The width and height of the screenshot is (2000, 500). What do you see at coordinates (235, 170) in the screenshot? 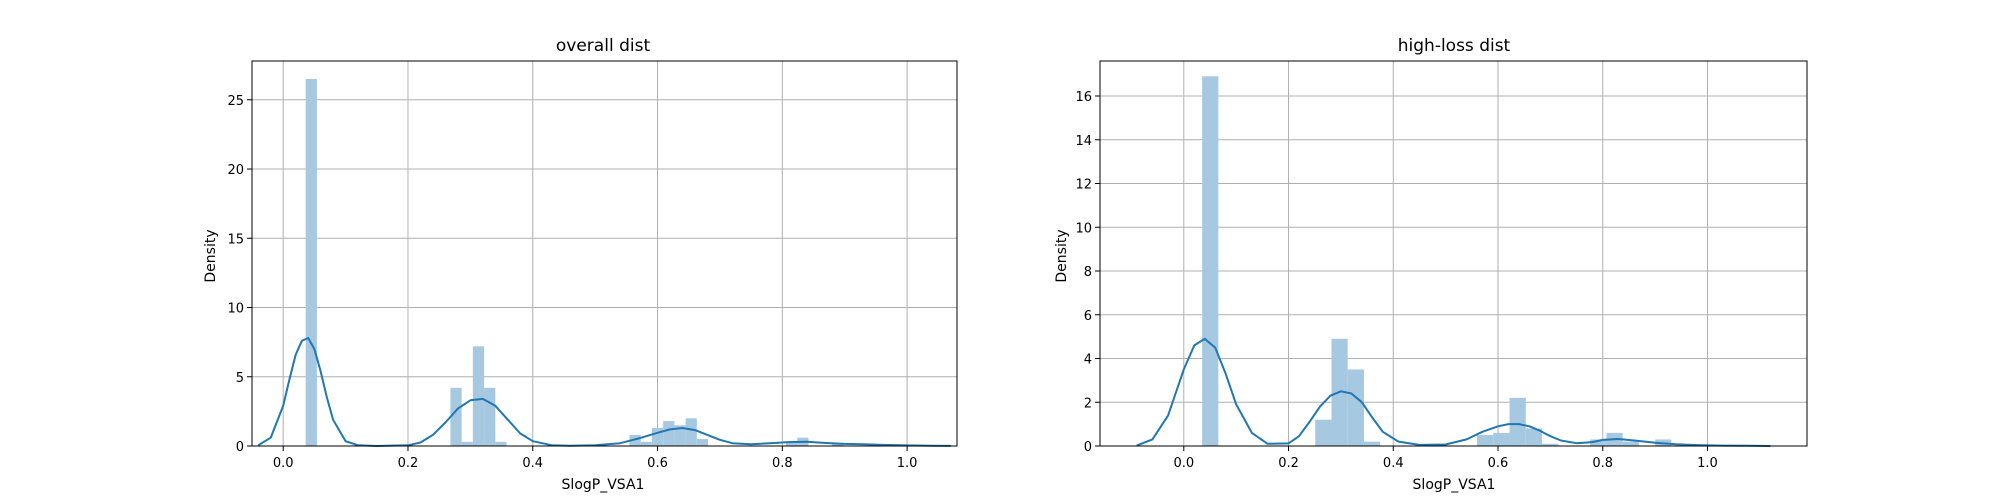
I see `y-tick-label: 20` at bounding box center [235, 170].